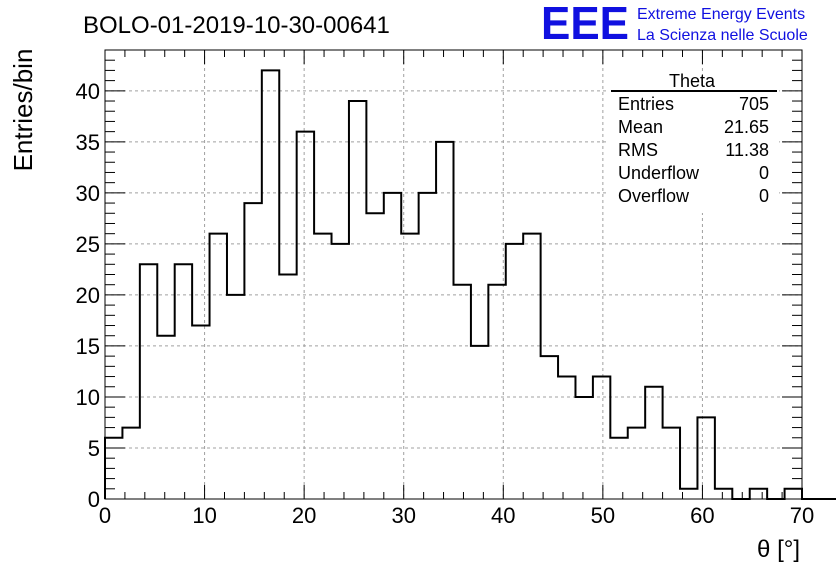  Describe the element at coordinates (105, 515) in the screenshot. I see `x-tick-label: 0` at that location.